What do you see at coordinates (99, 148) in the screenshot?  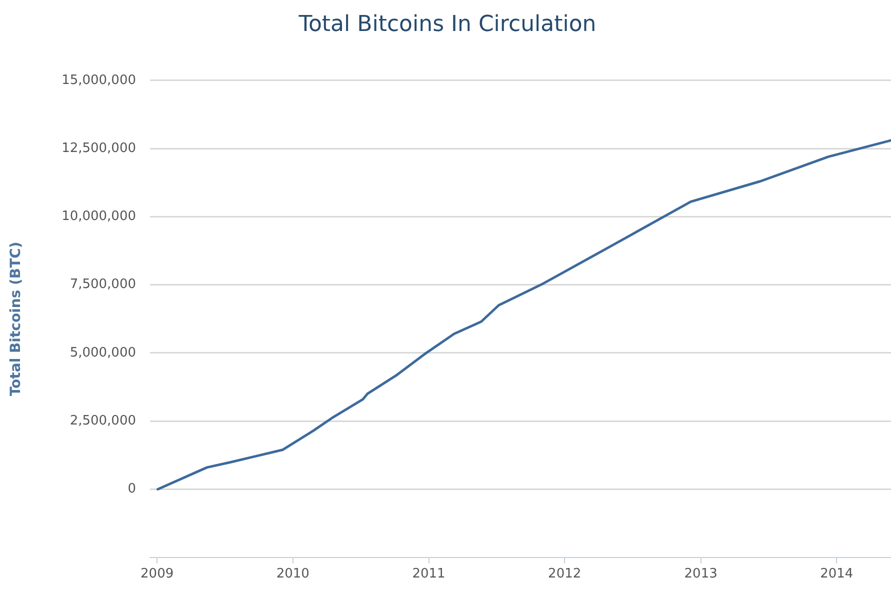 I see `y-tick-label: 12,500,000` at bounding box center [99, 148].